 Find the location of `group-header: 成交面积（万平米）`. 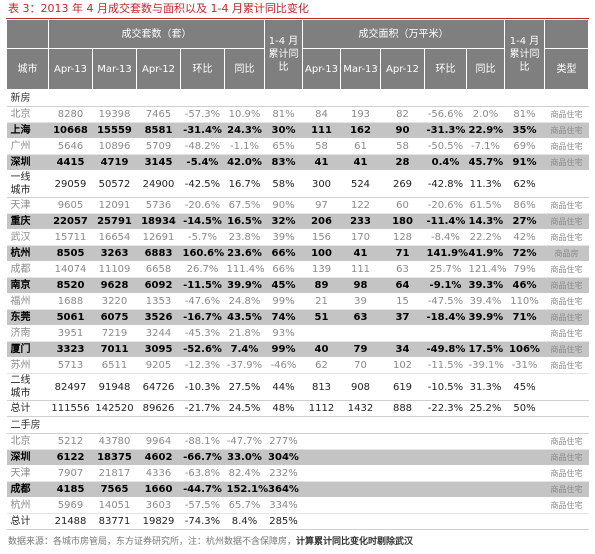

group-header: 成交面积（万平米） is located at coordinates (403, 34).